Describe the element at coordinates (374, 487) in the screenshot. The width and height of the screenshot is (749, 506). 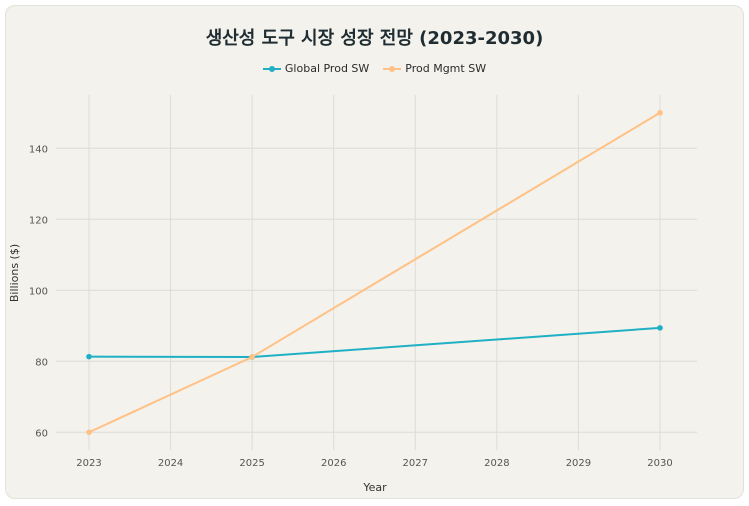
I see `x-axis-label: Year` at that location.